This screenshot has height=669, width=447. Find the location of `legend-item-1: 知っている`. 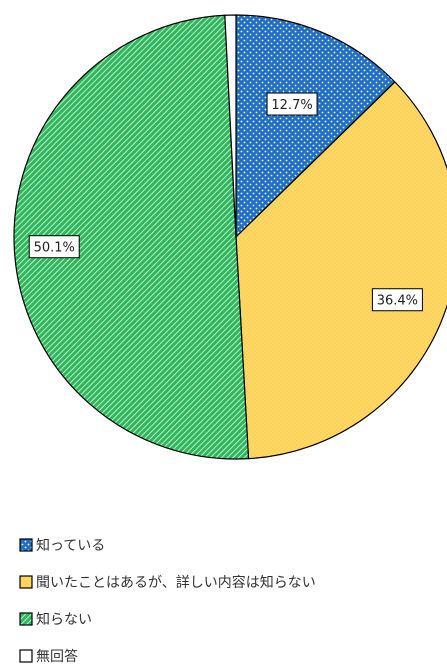

legend-item-1: 知っている is located at coordinates (62, 545).